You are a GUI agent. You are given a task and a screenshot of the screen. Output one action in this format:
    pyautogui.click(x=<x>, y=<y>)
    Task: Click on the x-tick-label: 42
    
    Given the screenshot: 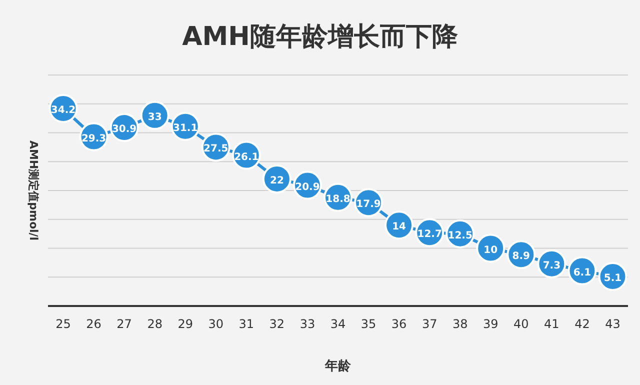 What is the action you would take?
    pyautogui.click(x=582, y=324)
    